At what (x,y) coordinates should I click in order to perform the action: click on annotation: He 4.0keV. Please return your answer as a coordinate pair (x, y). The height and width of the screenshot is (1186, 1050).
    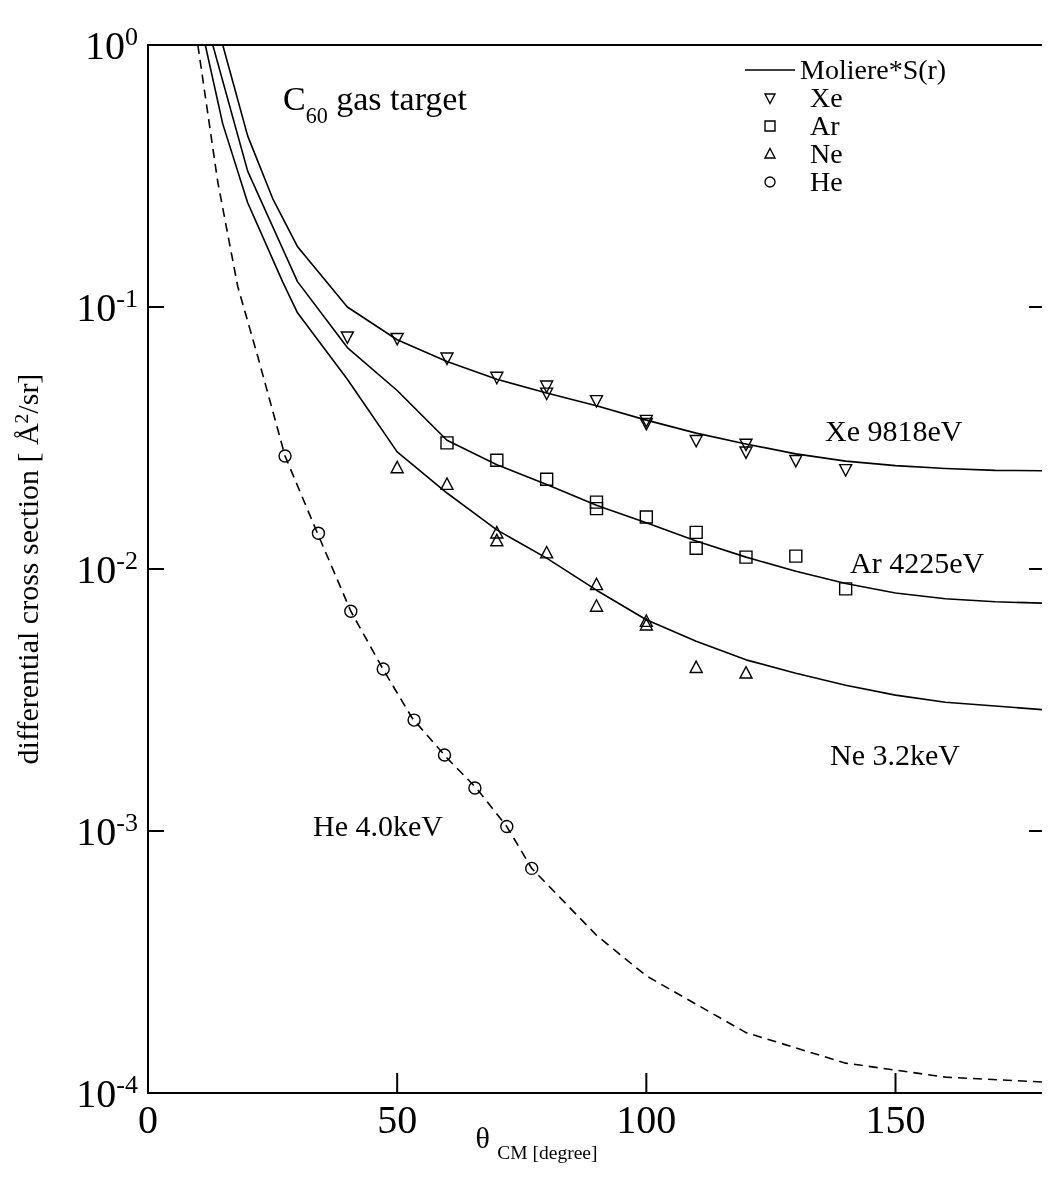
    Looking at the image, I should click on (378, 826).